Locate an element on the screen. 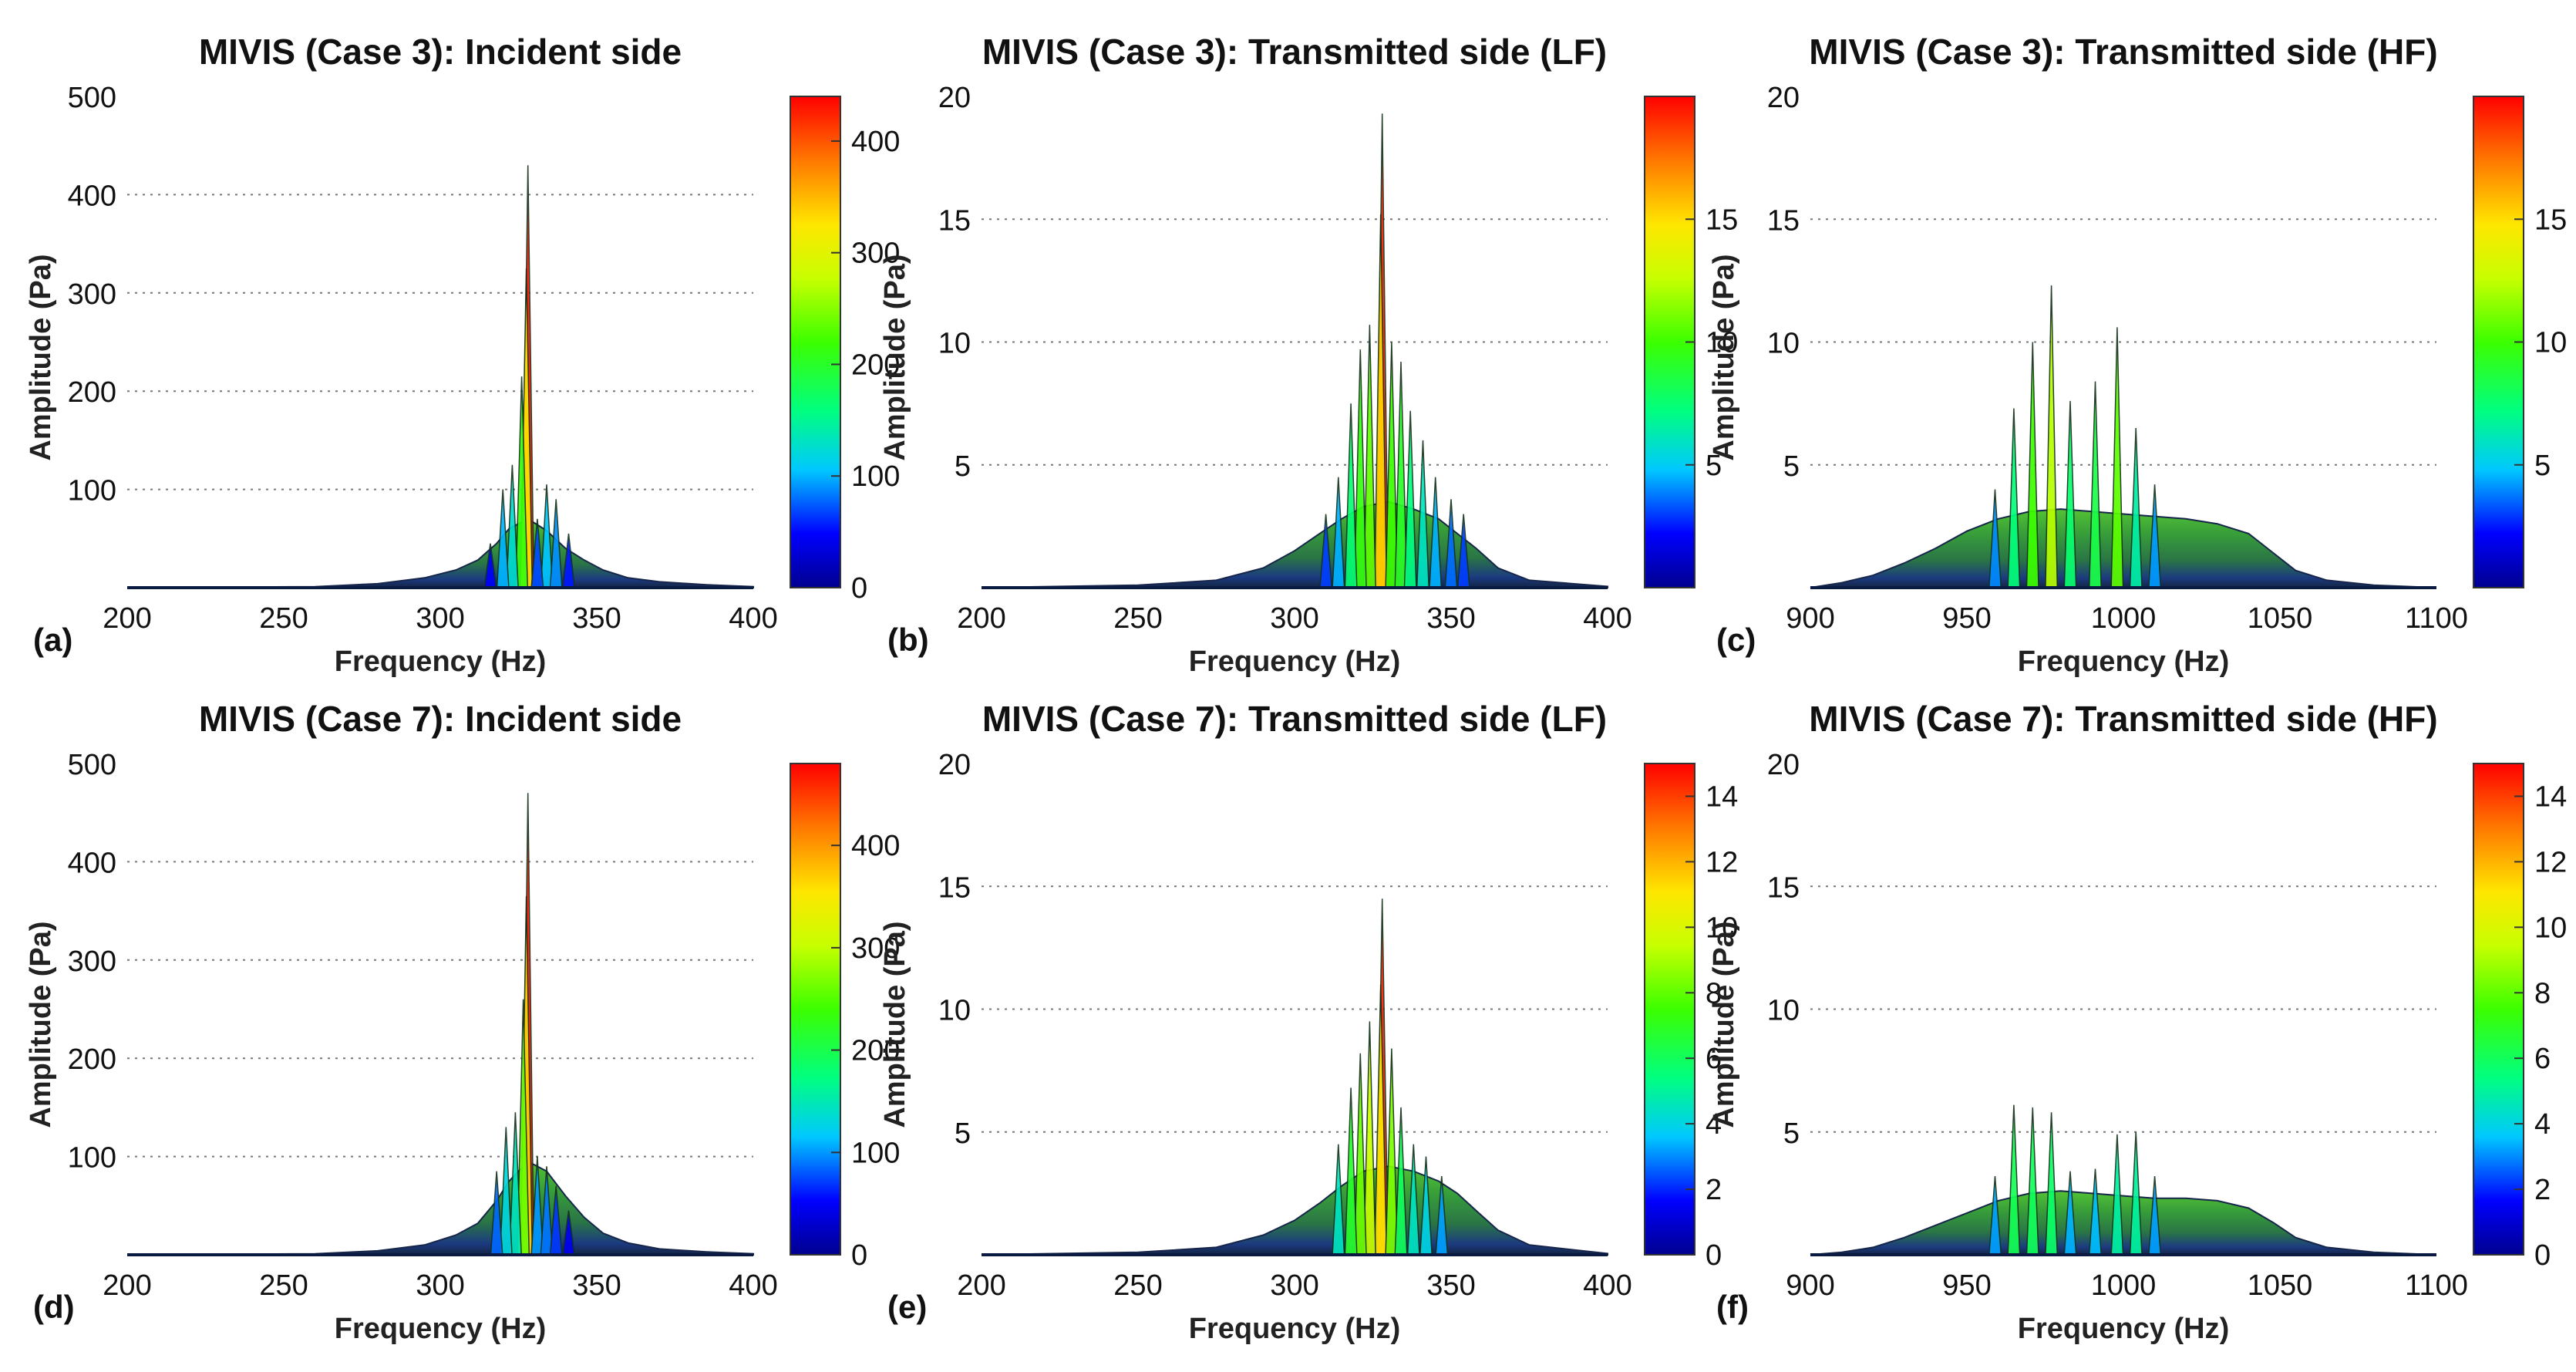 The width and height of the screenshot is (2576, 1372). chart-title: MIVIS (Case 3): Transmitted side (LF) is located at coordinates (1294, 52).